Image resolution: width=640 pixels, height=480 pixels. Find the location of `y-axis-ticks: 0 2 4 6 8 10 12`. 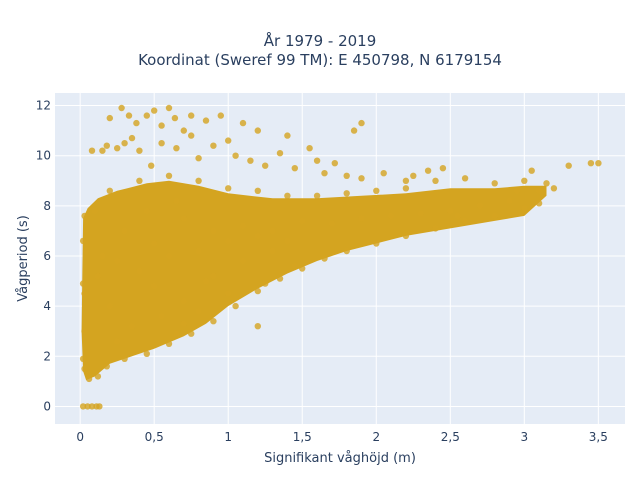

y-axis-ticks: 0 2 4 6 8 10 12 is located at coordinates (43, 256).